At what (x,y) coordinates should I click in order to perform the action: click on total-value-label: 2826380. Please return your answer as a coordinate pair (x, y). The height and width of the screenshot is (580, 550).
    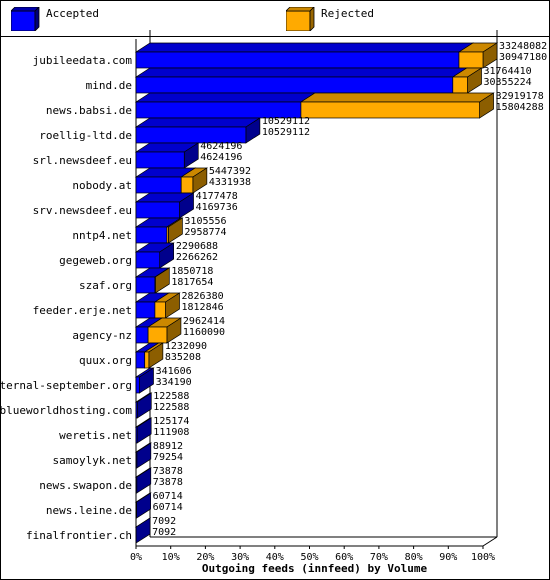
    Looking at the image, I should click on (202, 296).